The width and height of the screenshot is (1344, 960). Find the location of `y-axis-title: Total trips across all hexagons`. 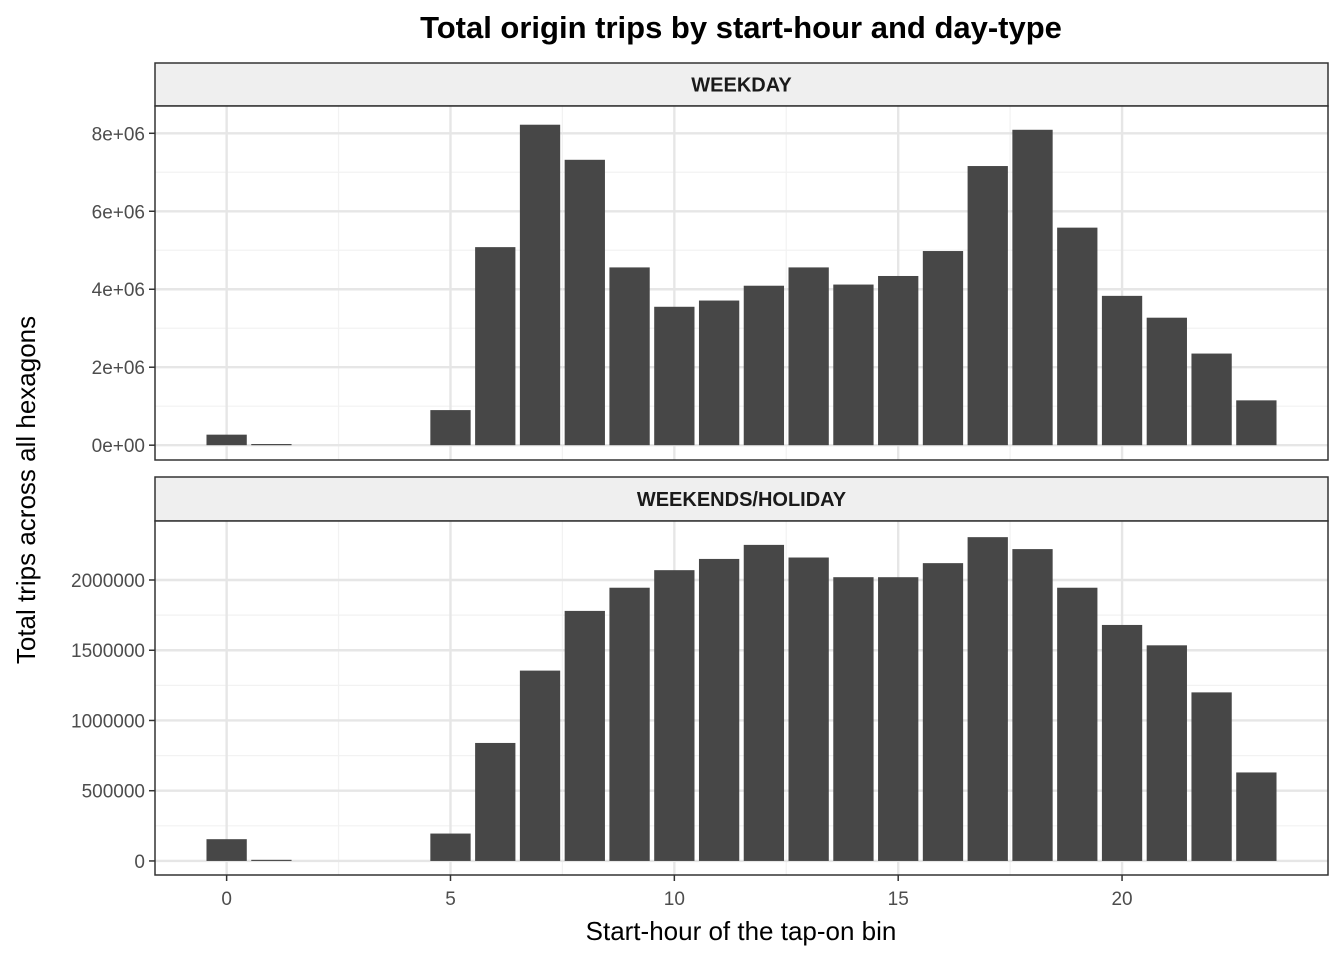

y-axis-title: Total trips across all hexagons is located at coordinates (26, 490).